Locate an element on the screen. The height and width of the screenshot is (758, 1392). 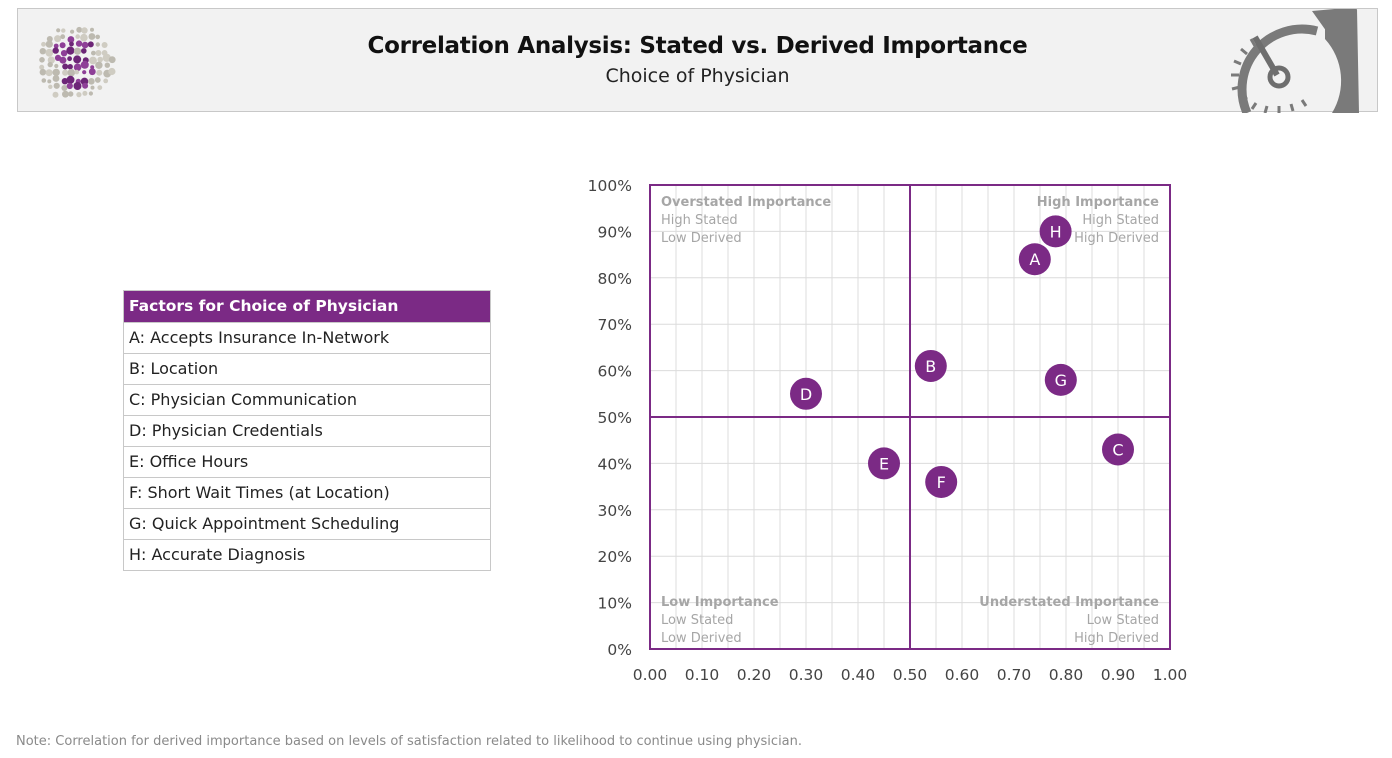
legend-item-g: G: Quick Appointment Scheduling is located at coordinates (307, 523).